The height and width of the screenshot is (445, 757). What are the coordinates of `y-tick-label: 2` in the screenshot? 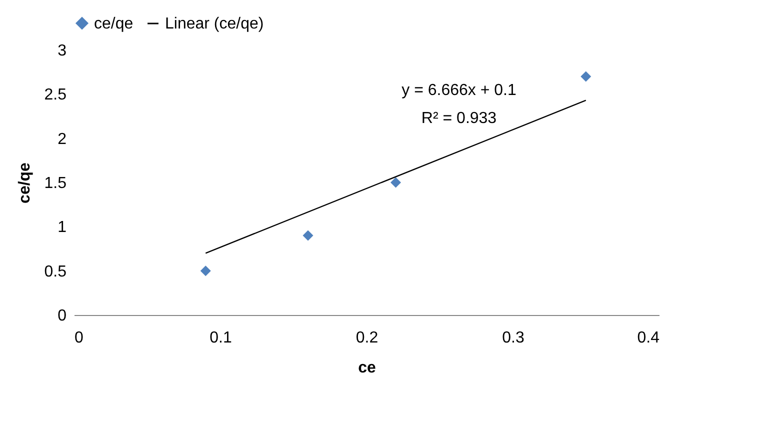 It's located at (62, 139).